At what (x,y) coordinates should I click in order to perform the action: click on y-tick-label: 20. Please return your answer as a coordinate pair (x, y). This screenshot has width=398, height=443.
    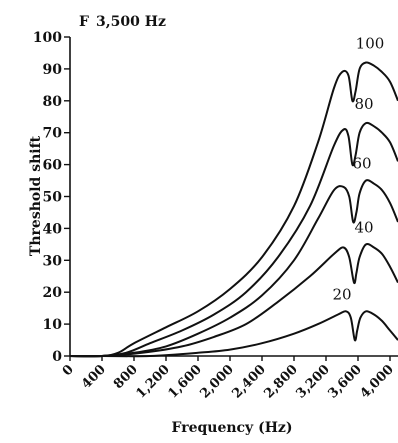
    Looking at the image, I should click on (53, 293).